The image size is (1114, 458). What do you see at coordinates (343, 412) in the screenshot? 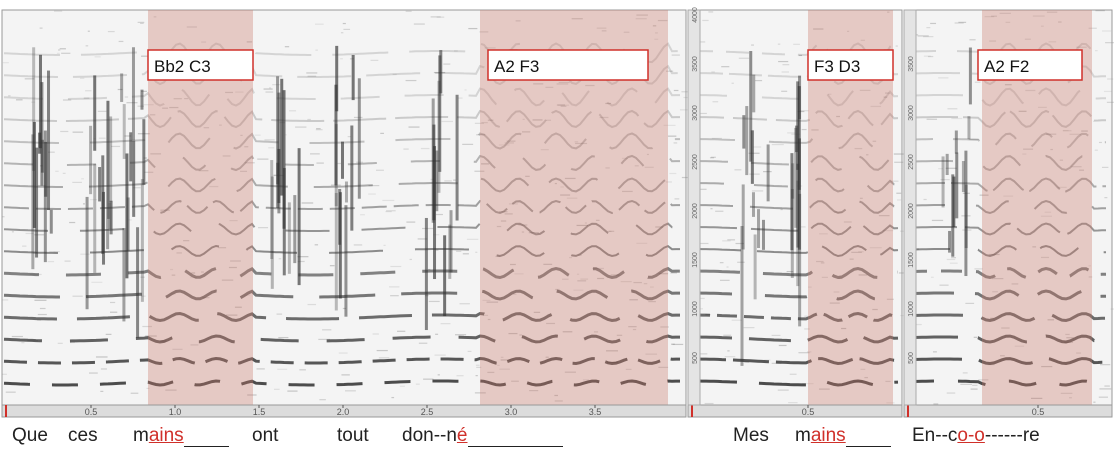
I see `time-tick-label: 2.0` at bounding box center [343, 412].